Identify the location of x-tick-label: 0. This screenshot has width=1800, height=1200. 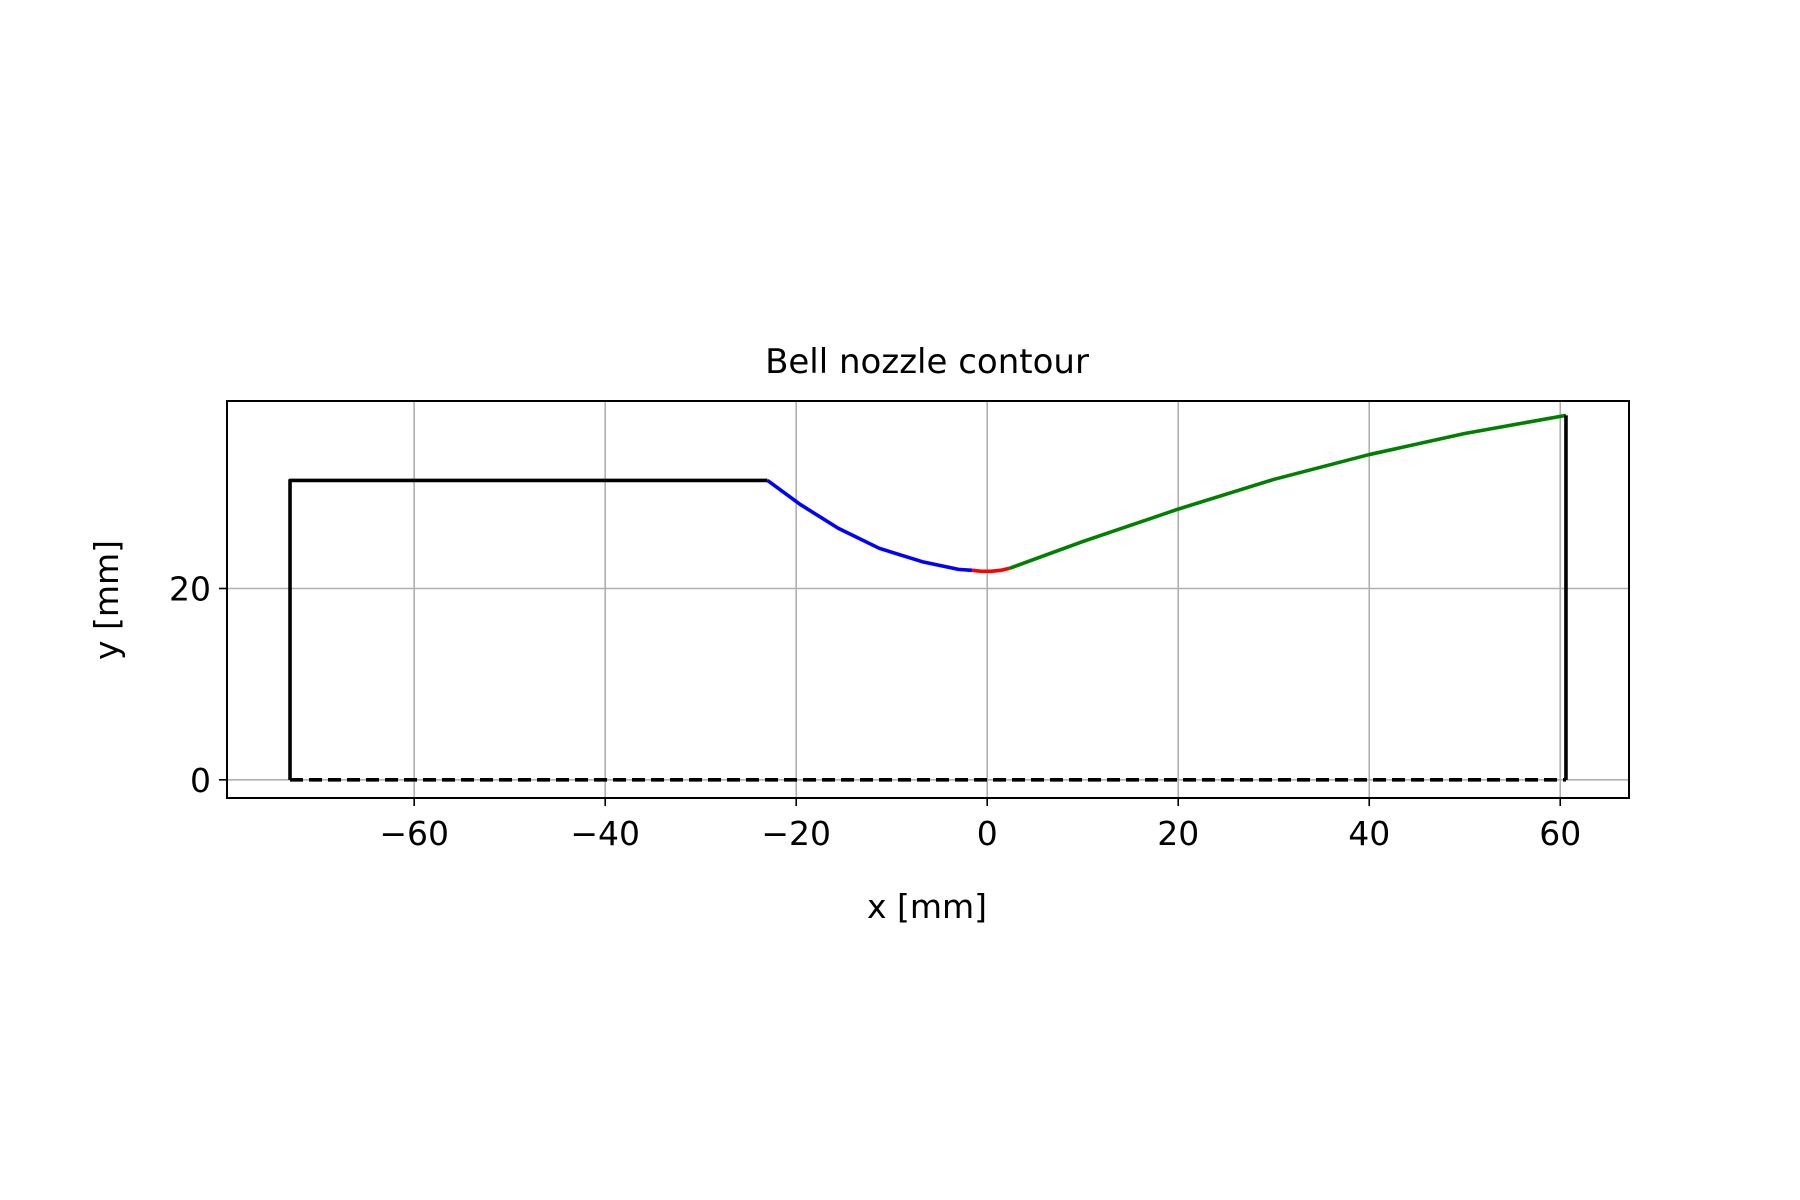
(987, 833).